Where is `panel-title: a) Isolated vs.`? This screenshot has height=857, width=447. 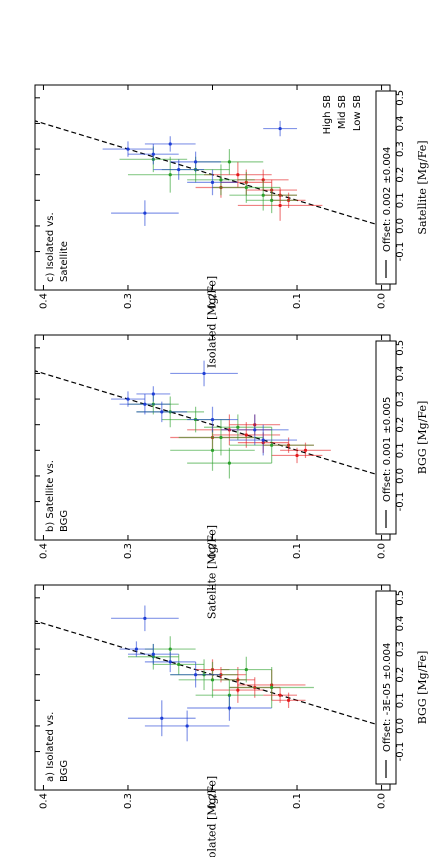
panel-title: a) Isolated vs. is located at coordinates (50, 747).